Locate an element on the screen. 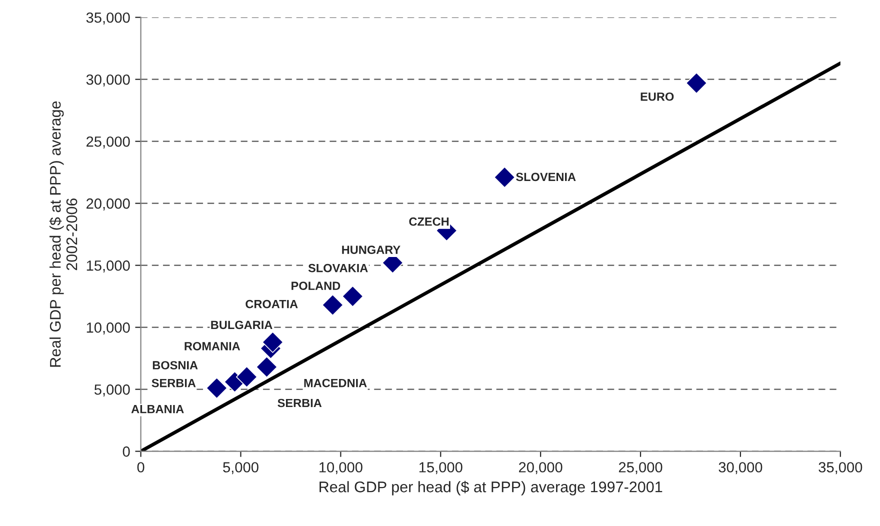 The height and width of the screenshot is (526, 880). annotation: CROATIA is located at coordinates (272, 304).